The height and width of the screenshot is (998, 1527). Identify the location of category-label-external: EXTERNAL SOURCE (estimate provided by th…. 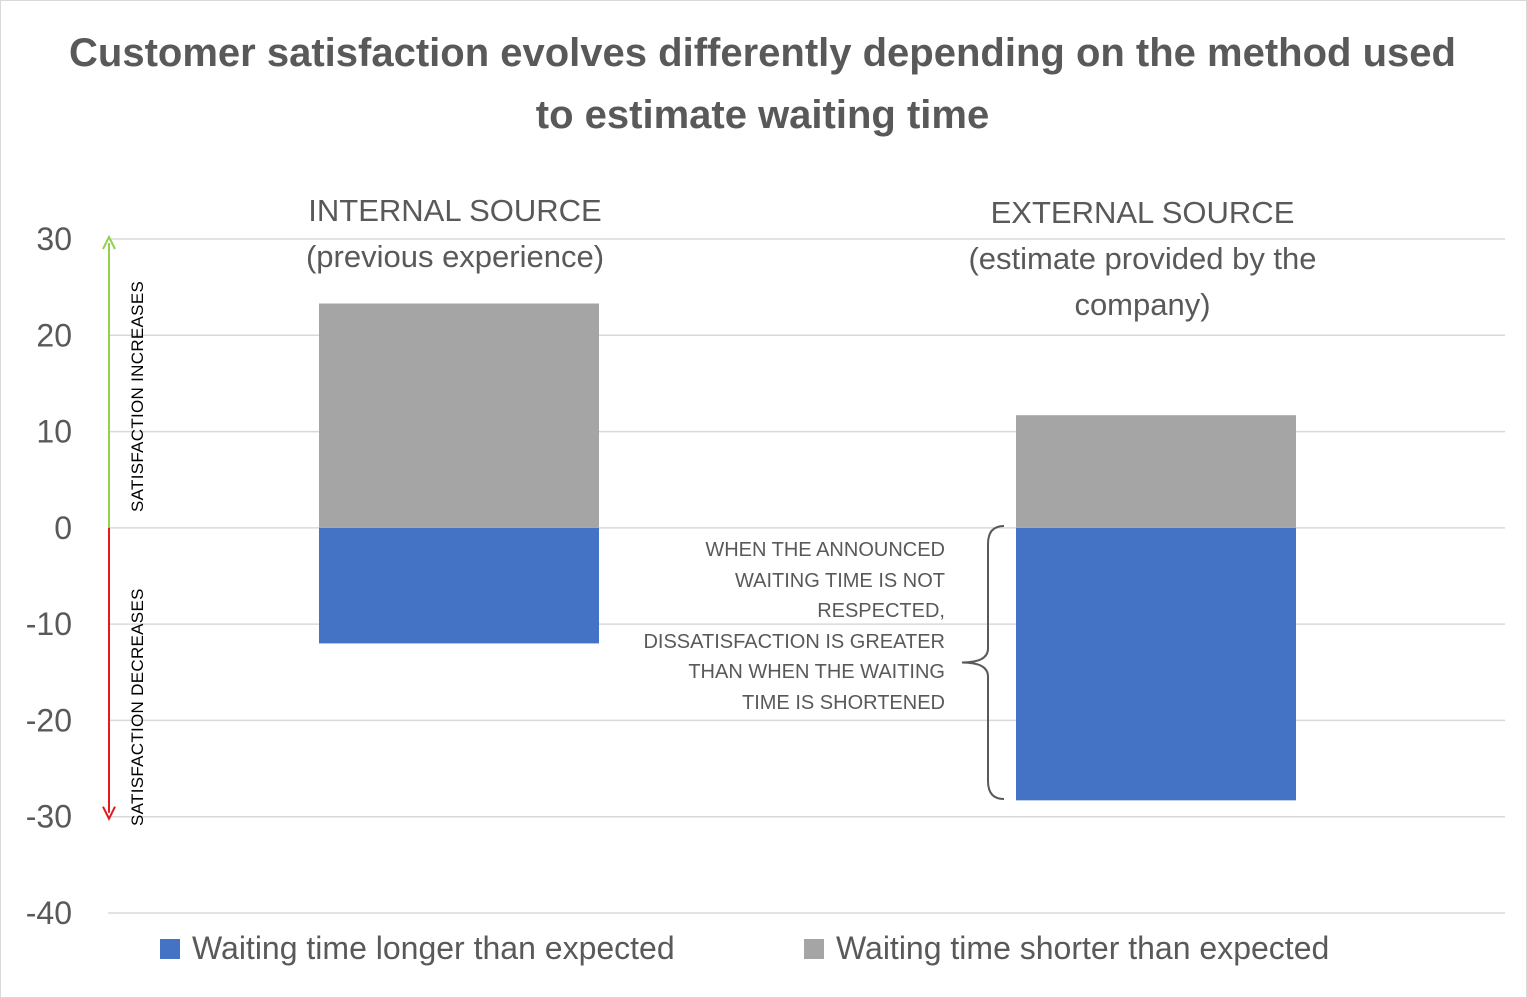
(1142, 258).